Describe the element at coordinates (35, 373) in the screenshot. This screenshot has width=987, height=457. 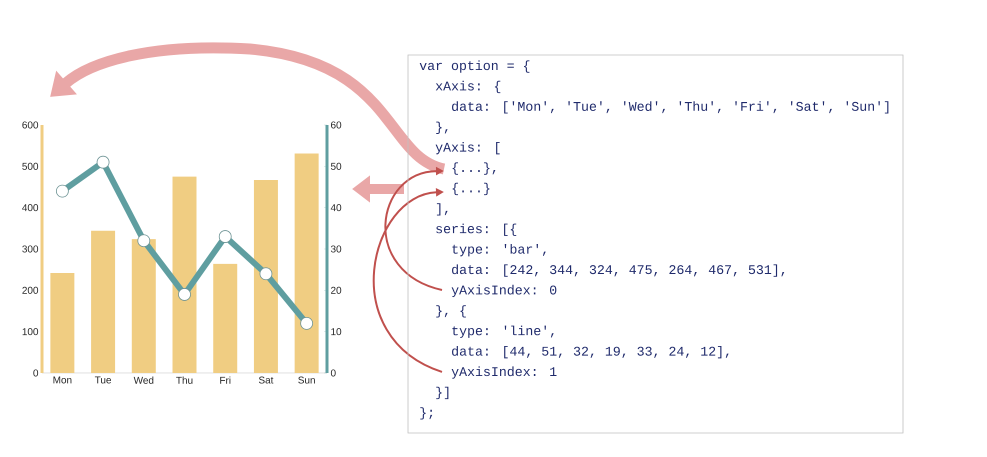
I see `y-tick-label: 0` at that location.